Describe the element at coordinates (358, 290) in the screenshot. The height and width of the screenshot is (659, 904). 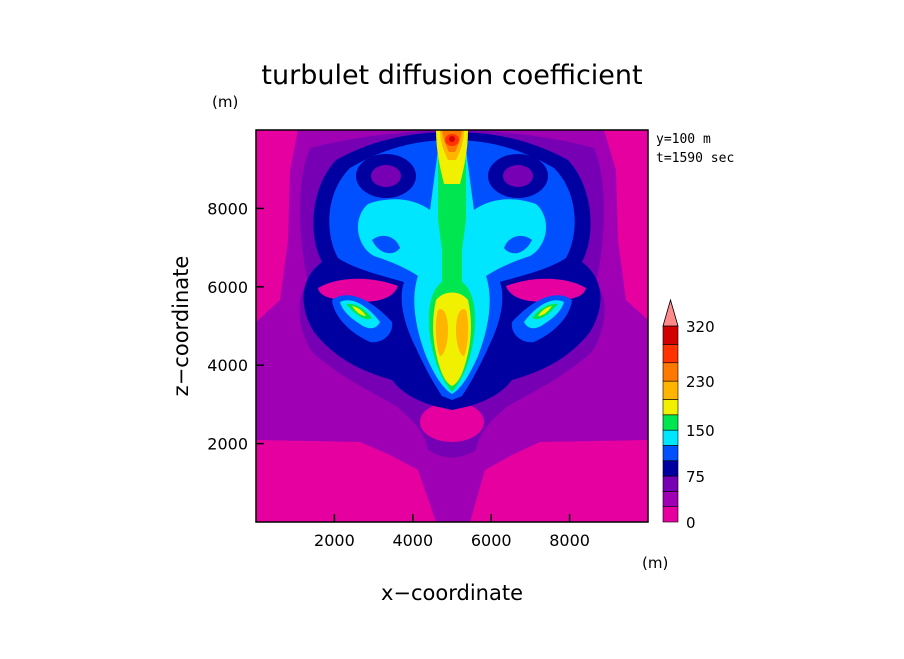
I see `contour-ribbon-left` at that location.